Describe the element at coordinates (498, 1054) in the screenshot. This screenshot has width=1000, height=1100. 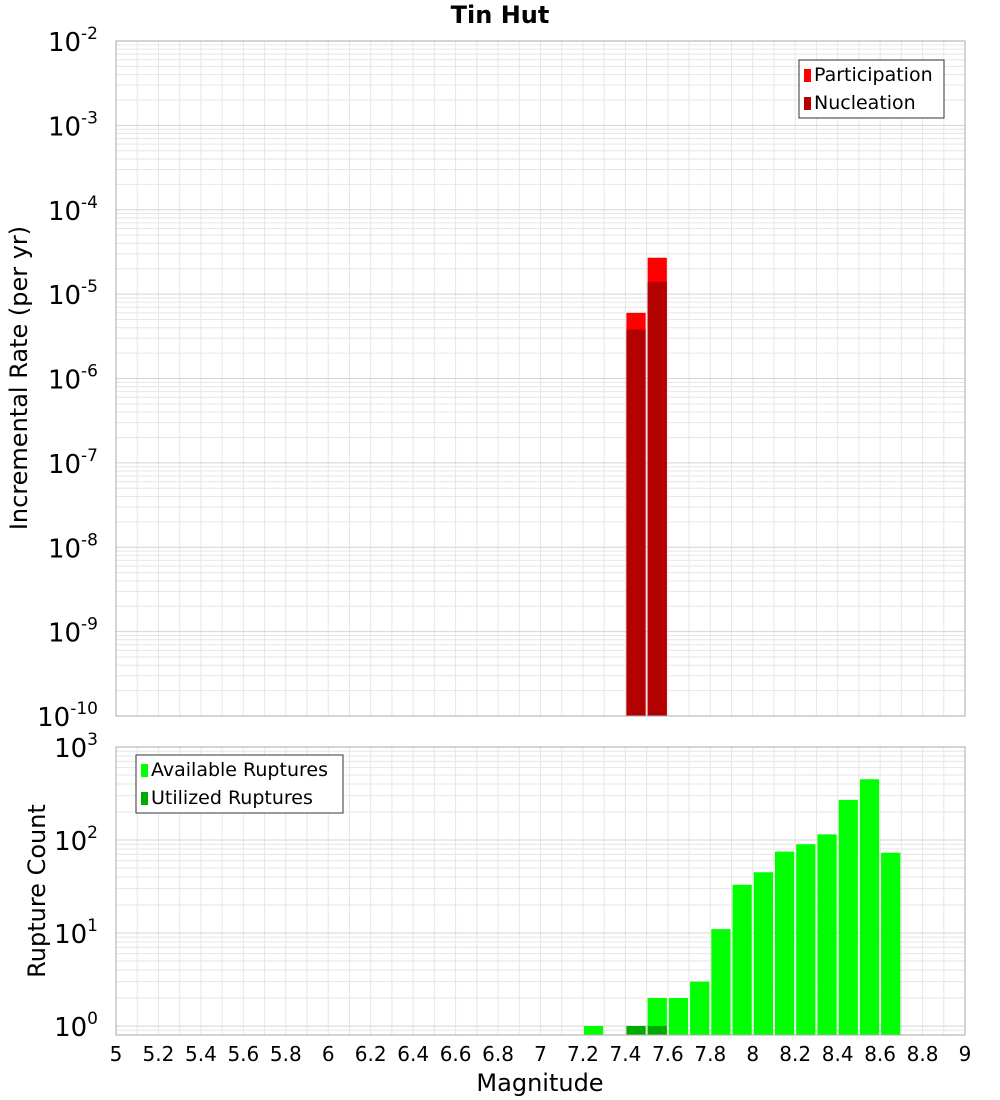
I see `x-tick-label: 6.8` at that location.